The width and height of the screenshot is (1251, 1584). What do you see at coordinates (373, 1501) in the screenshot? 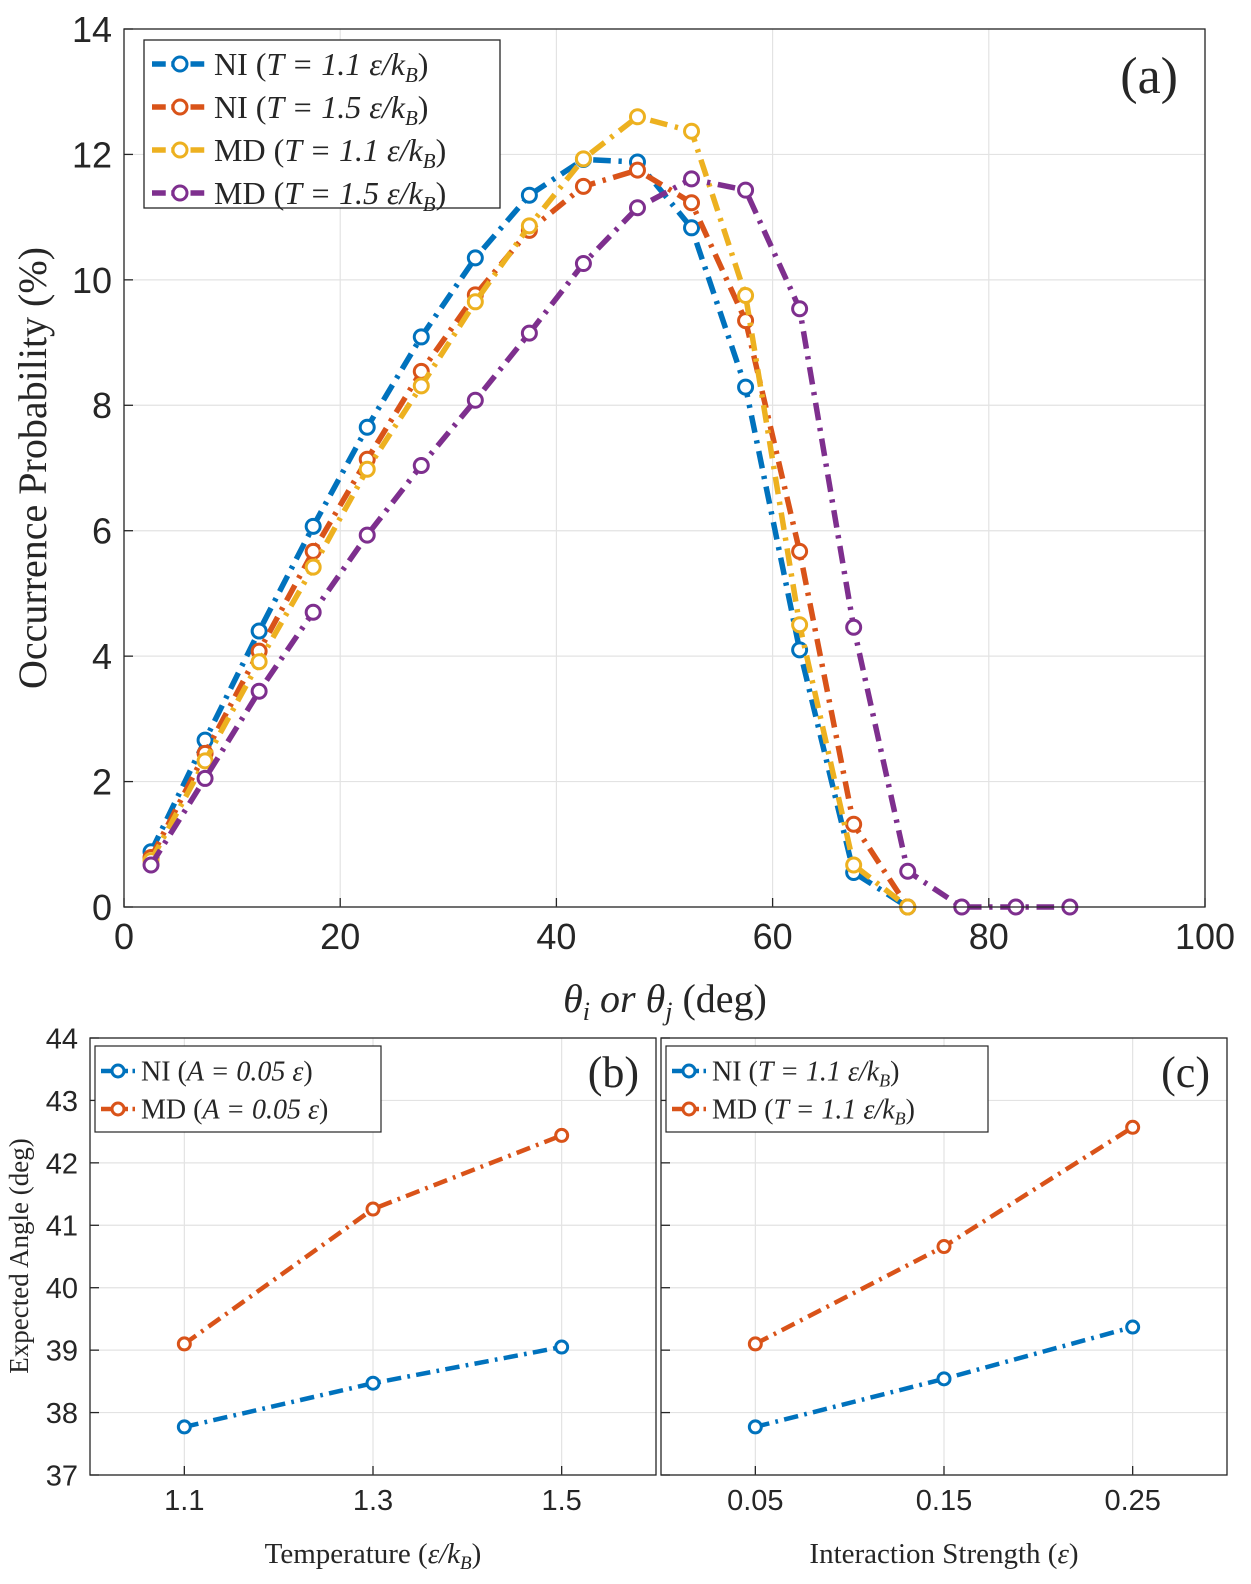
I see `x-tick-label: 1.3` at bounding box center [373, 1501].